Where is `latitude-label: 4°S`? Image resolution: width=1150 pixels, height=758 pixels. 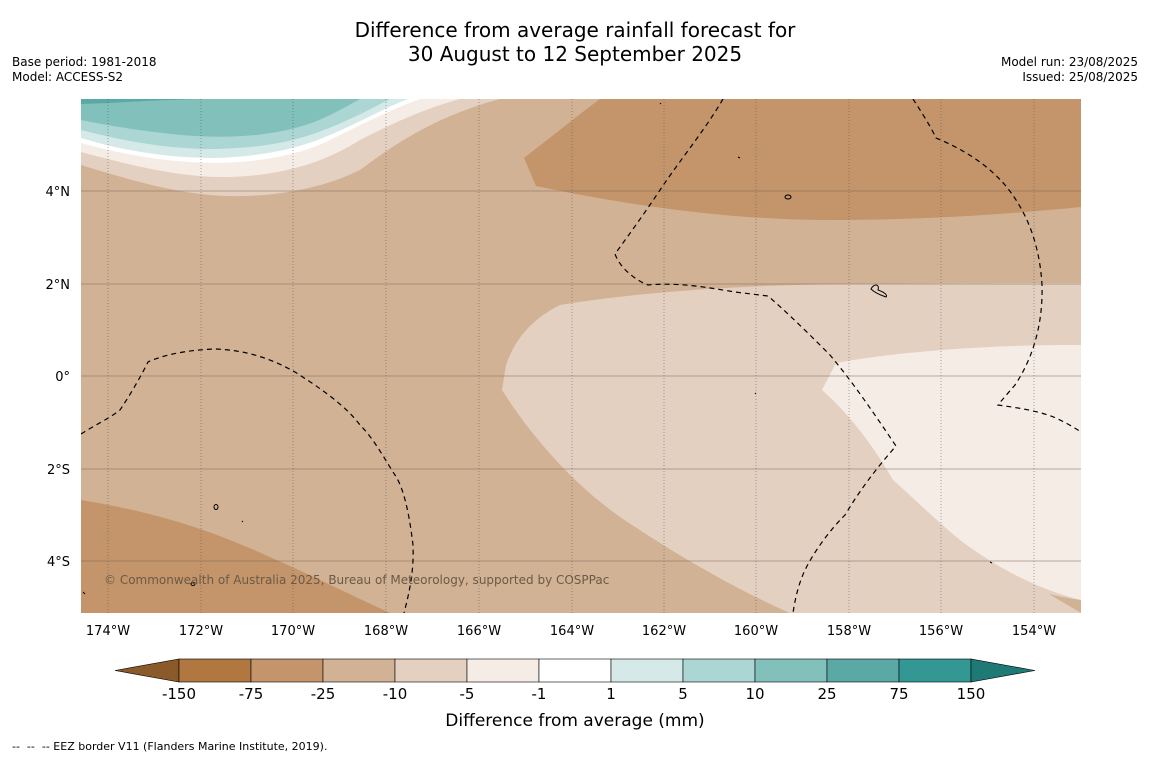
latitude-label: 4°S is located at coordinates (58, 562).